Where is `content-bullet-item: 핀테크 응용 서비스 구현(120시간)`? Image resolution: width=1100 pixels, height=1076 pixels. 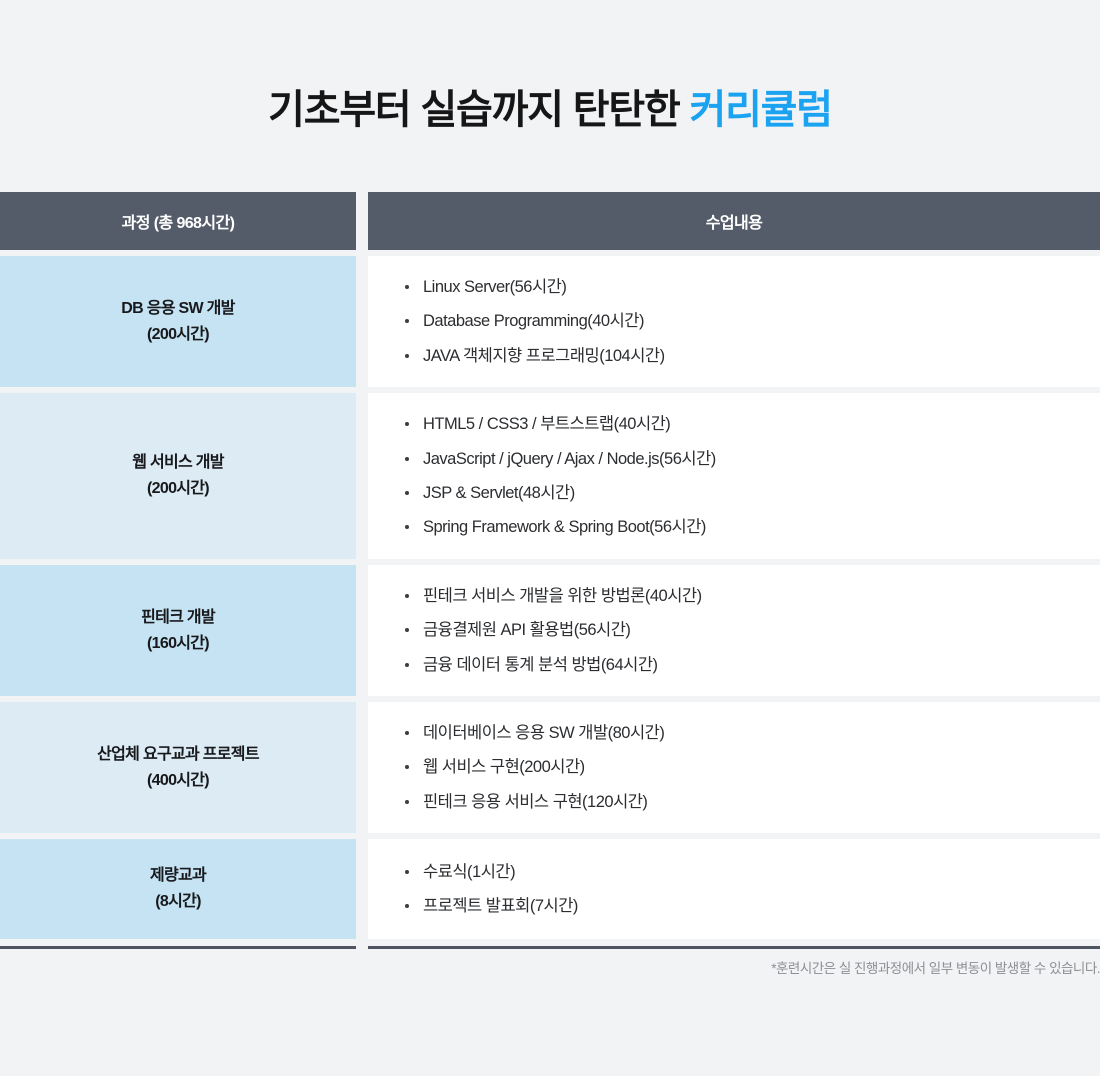
content-bullet-item: 핀테크 응용 서비스 구현(120시간) is located at coordinates (751, 802).